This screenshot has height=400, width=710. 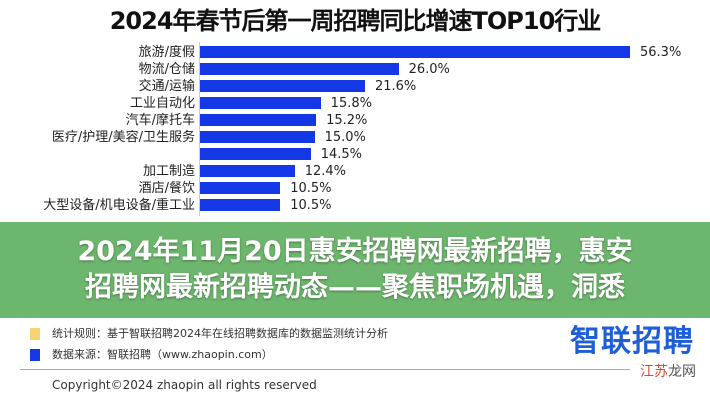 What do you see at coordinates (325, 369) in the screenshot?
I see `divider` at bounding box center [325, 369].